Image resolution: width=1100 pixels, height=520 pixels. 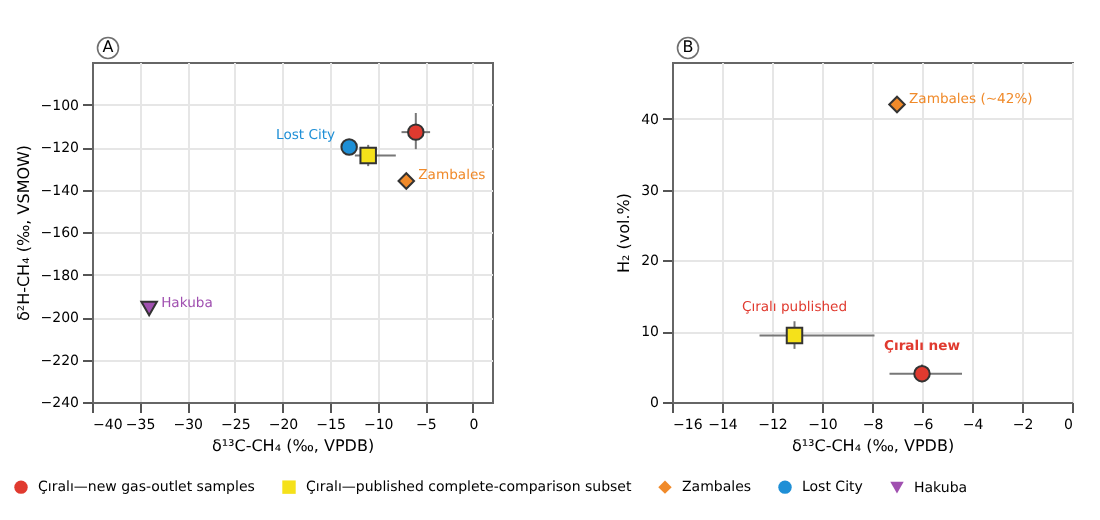 I want to click on text: A, so click(x=108, y=47).